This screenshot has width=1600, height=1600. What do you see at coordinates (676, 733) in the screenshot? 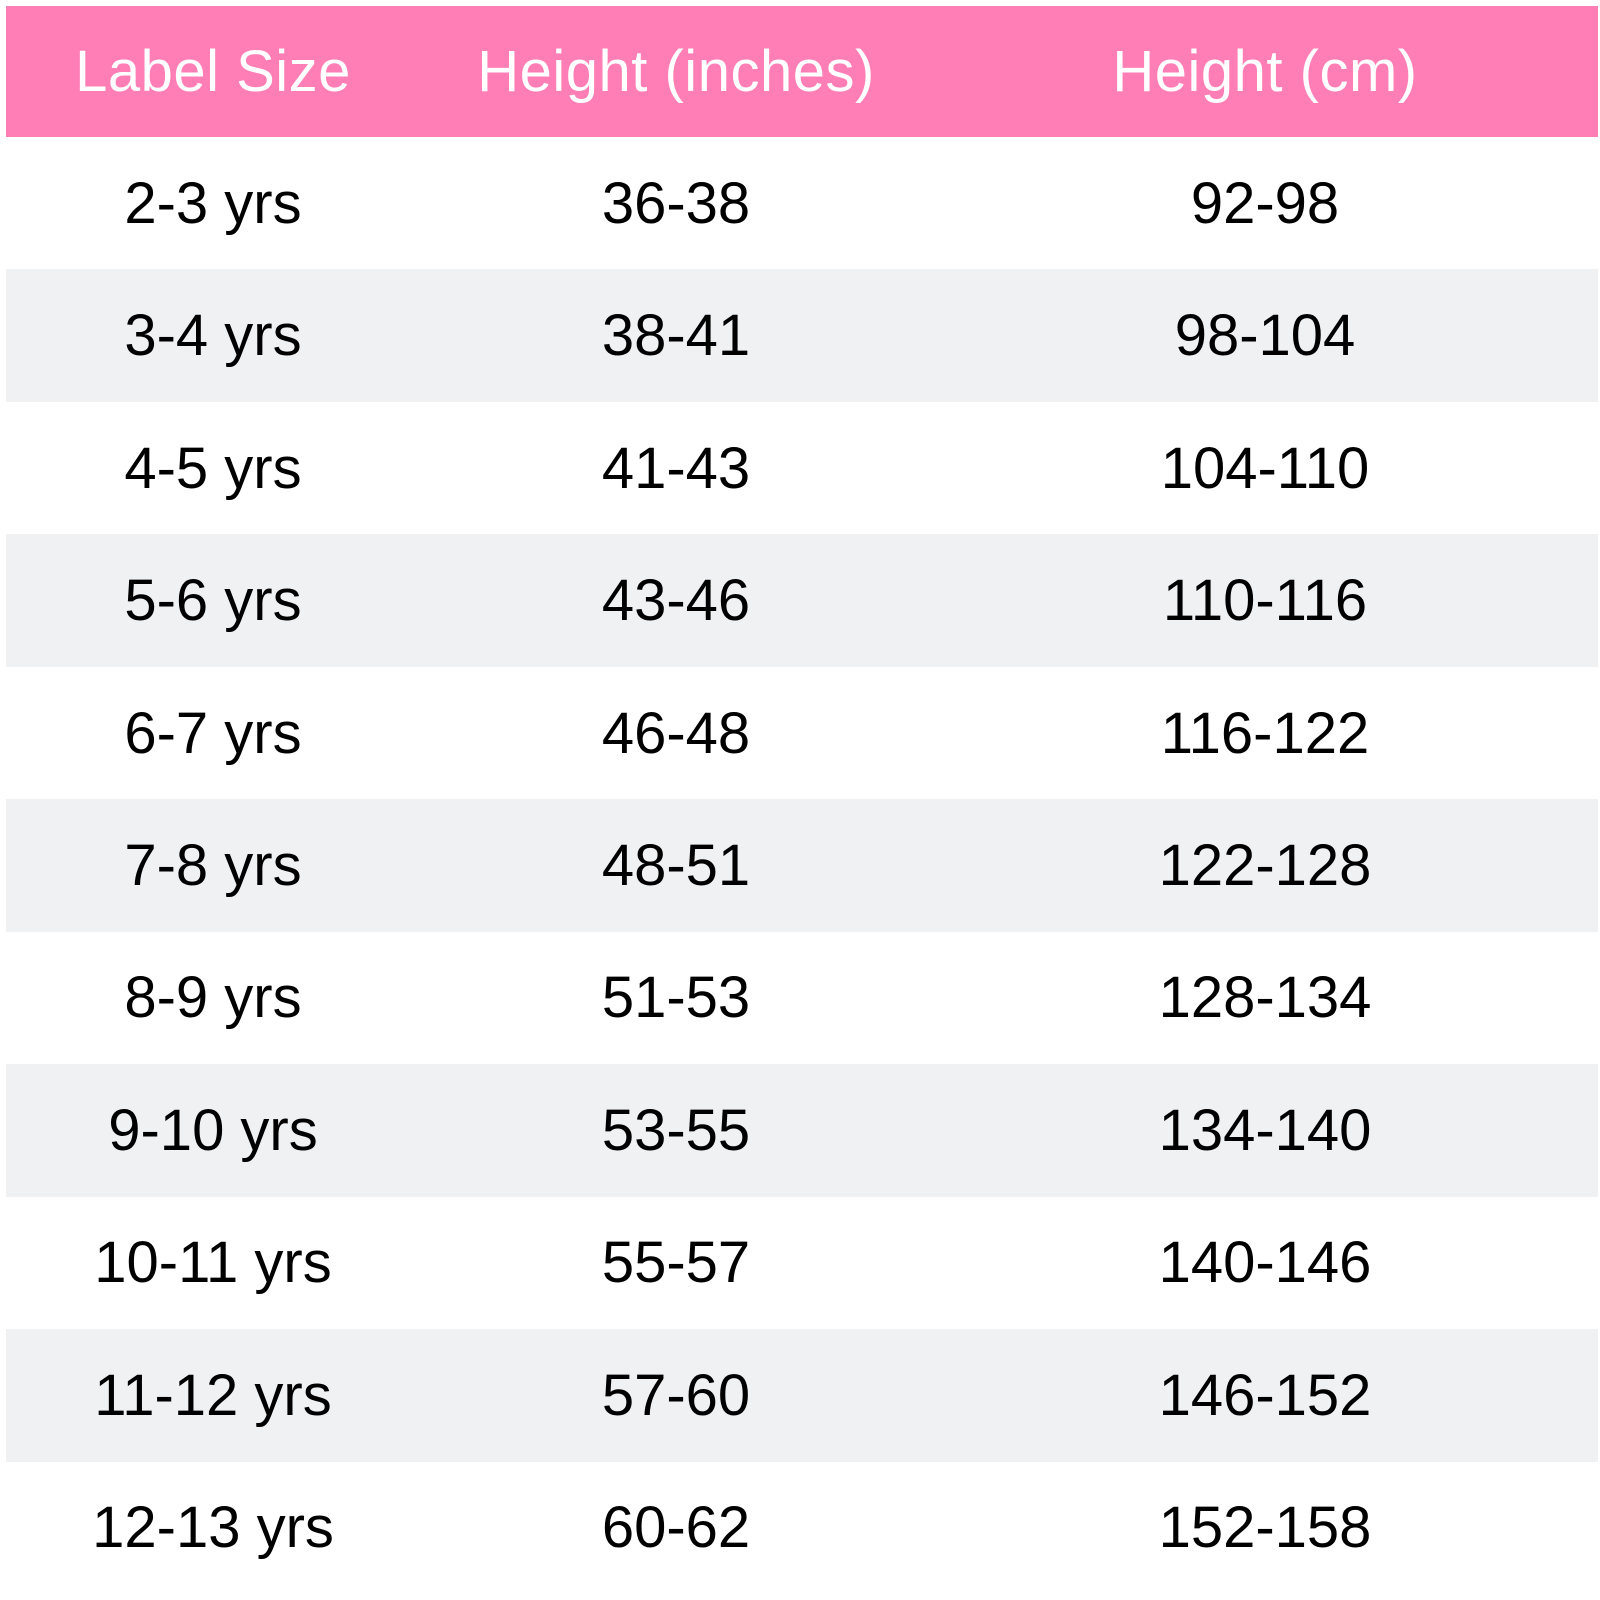
I see `height-inches-cell: 46-48` at bounding box center [676, 733].